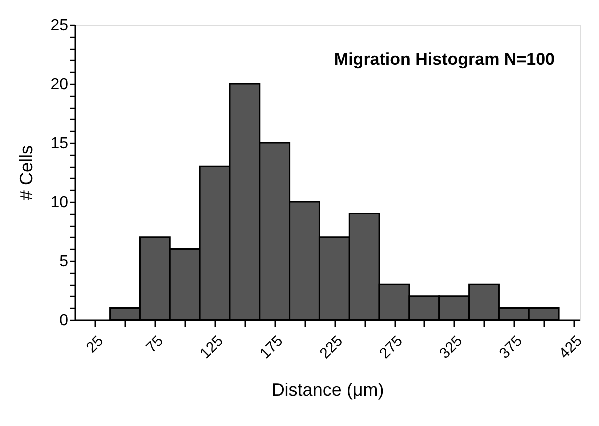  Describe the element at coordinates (59, 144) in the screenshot. I see `y-tick-label: 15` at that location.